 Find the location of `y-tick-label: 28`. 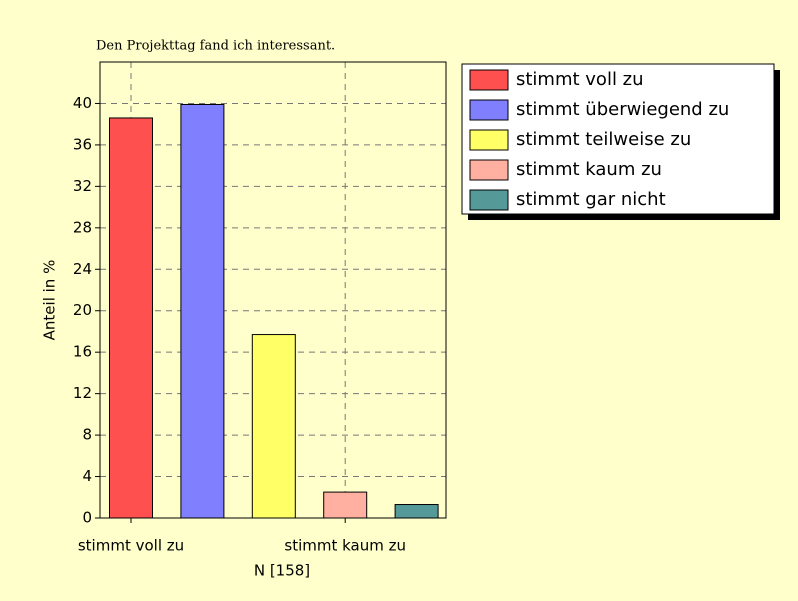

y-tick-label: 28 is located at coordinates (82, 227).